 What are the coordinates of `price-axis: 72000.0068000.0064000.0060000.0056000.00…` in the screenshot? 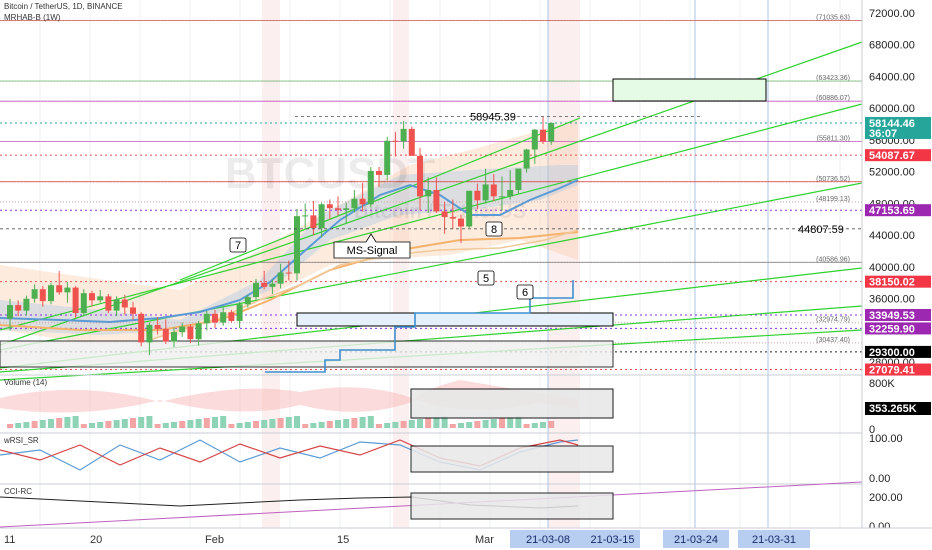 It's located at (896, 266).